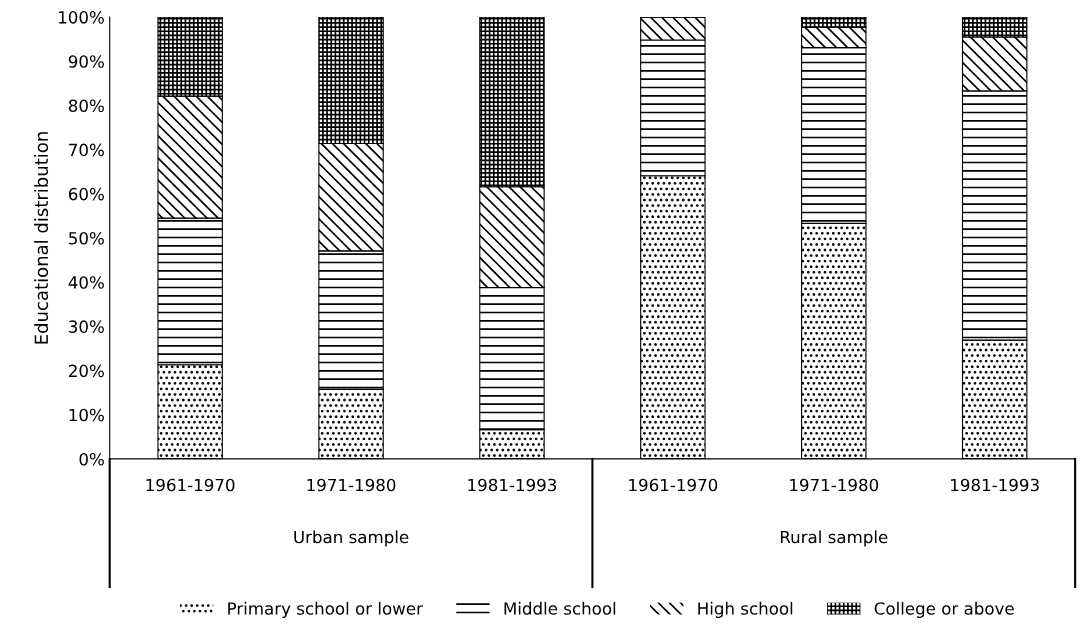 This screenshot has height=633, width=1086. Describe the element at coordinates (86, 150) in the screenshot. I see `y-tick-label: 70%` at that location.